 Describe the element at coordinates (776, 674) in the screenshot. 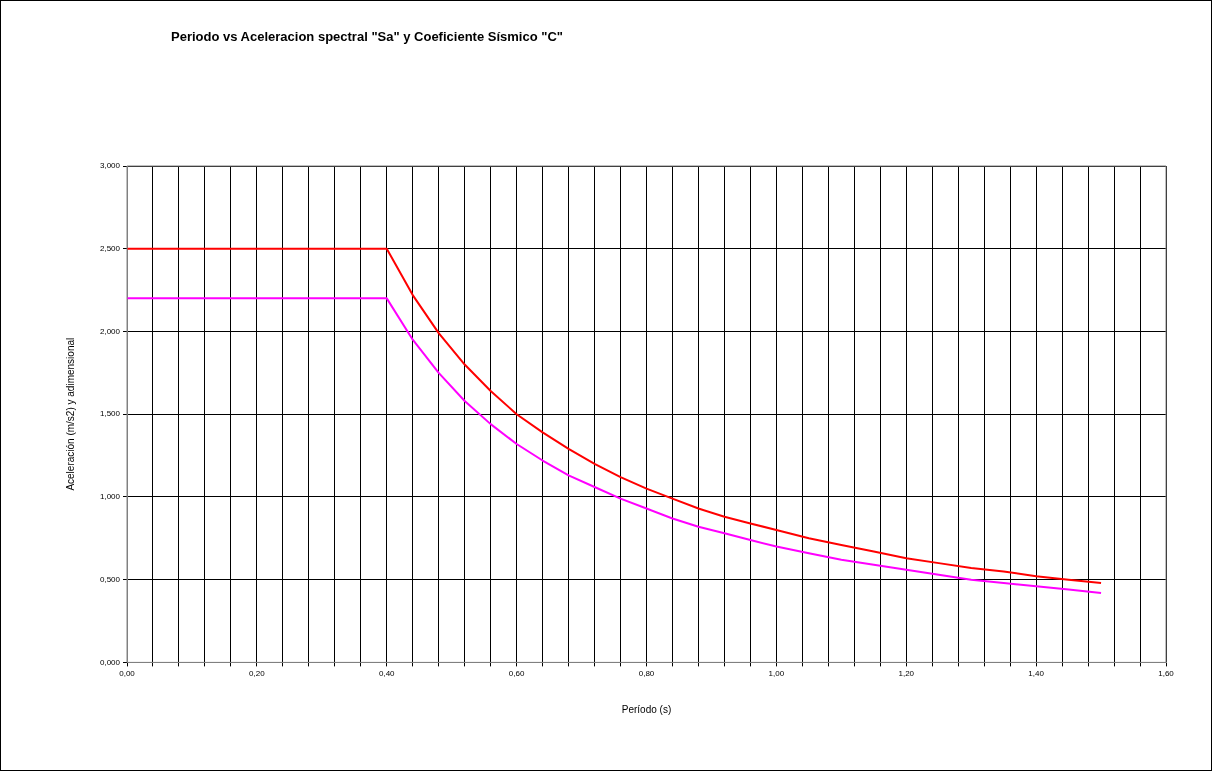

I see `x-tick-label: 1,00` at that location.